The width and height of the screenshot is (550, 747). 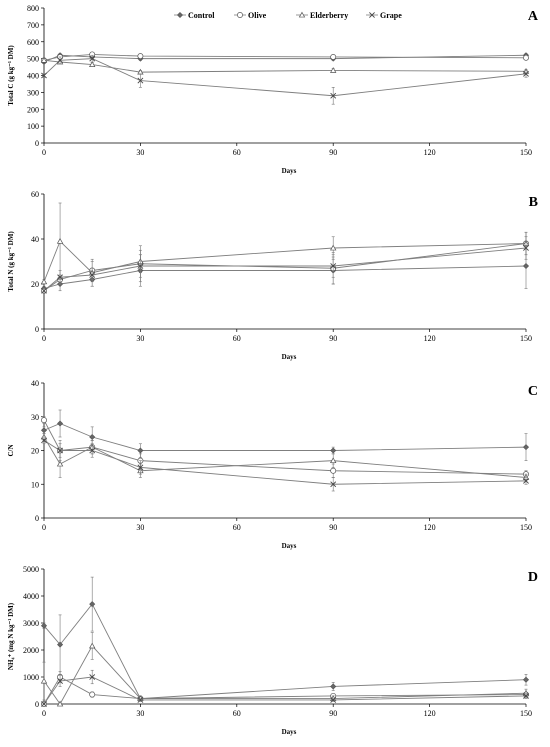 What do you see at coordinates (526, 527) in the screenshot?
I see `x-tick-label: 150` at bounding box center [526, 527].